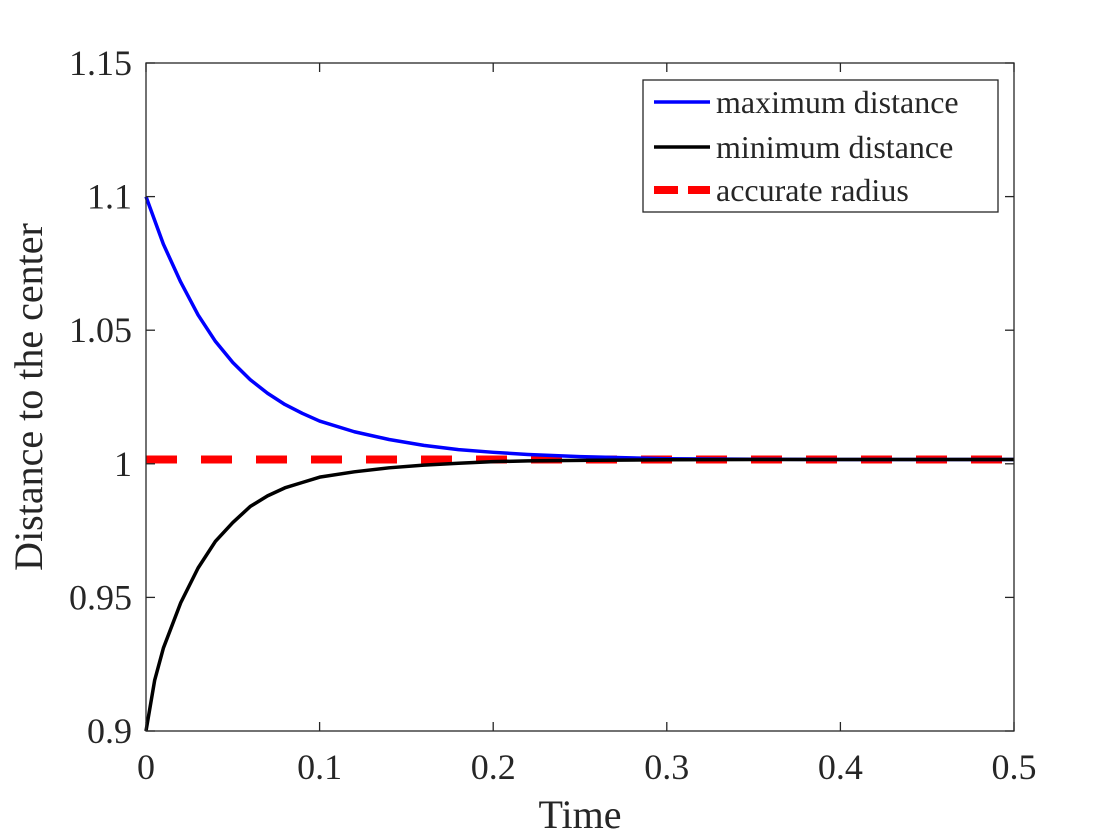 This screenshot has width=1120, height=840. What do you see at coordinates (666, 767) in the screenshot?
I see `x-tick-label: 0.3` at bounding box center [666, 767].